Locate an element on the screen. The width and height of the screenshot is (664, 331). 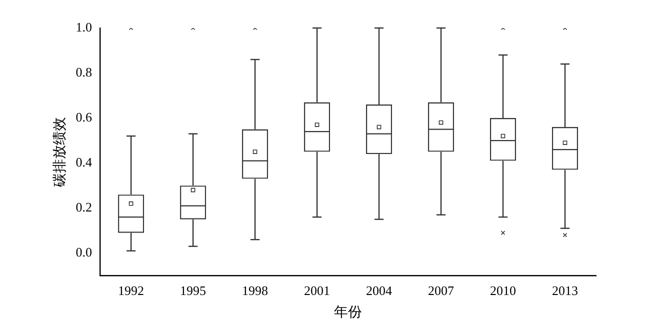
y-tick-label: 0.8 is located at coordinates (84, 72).